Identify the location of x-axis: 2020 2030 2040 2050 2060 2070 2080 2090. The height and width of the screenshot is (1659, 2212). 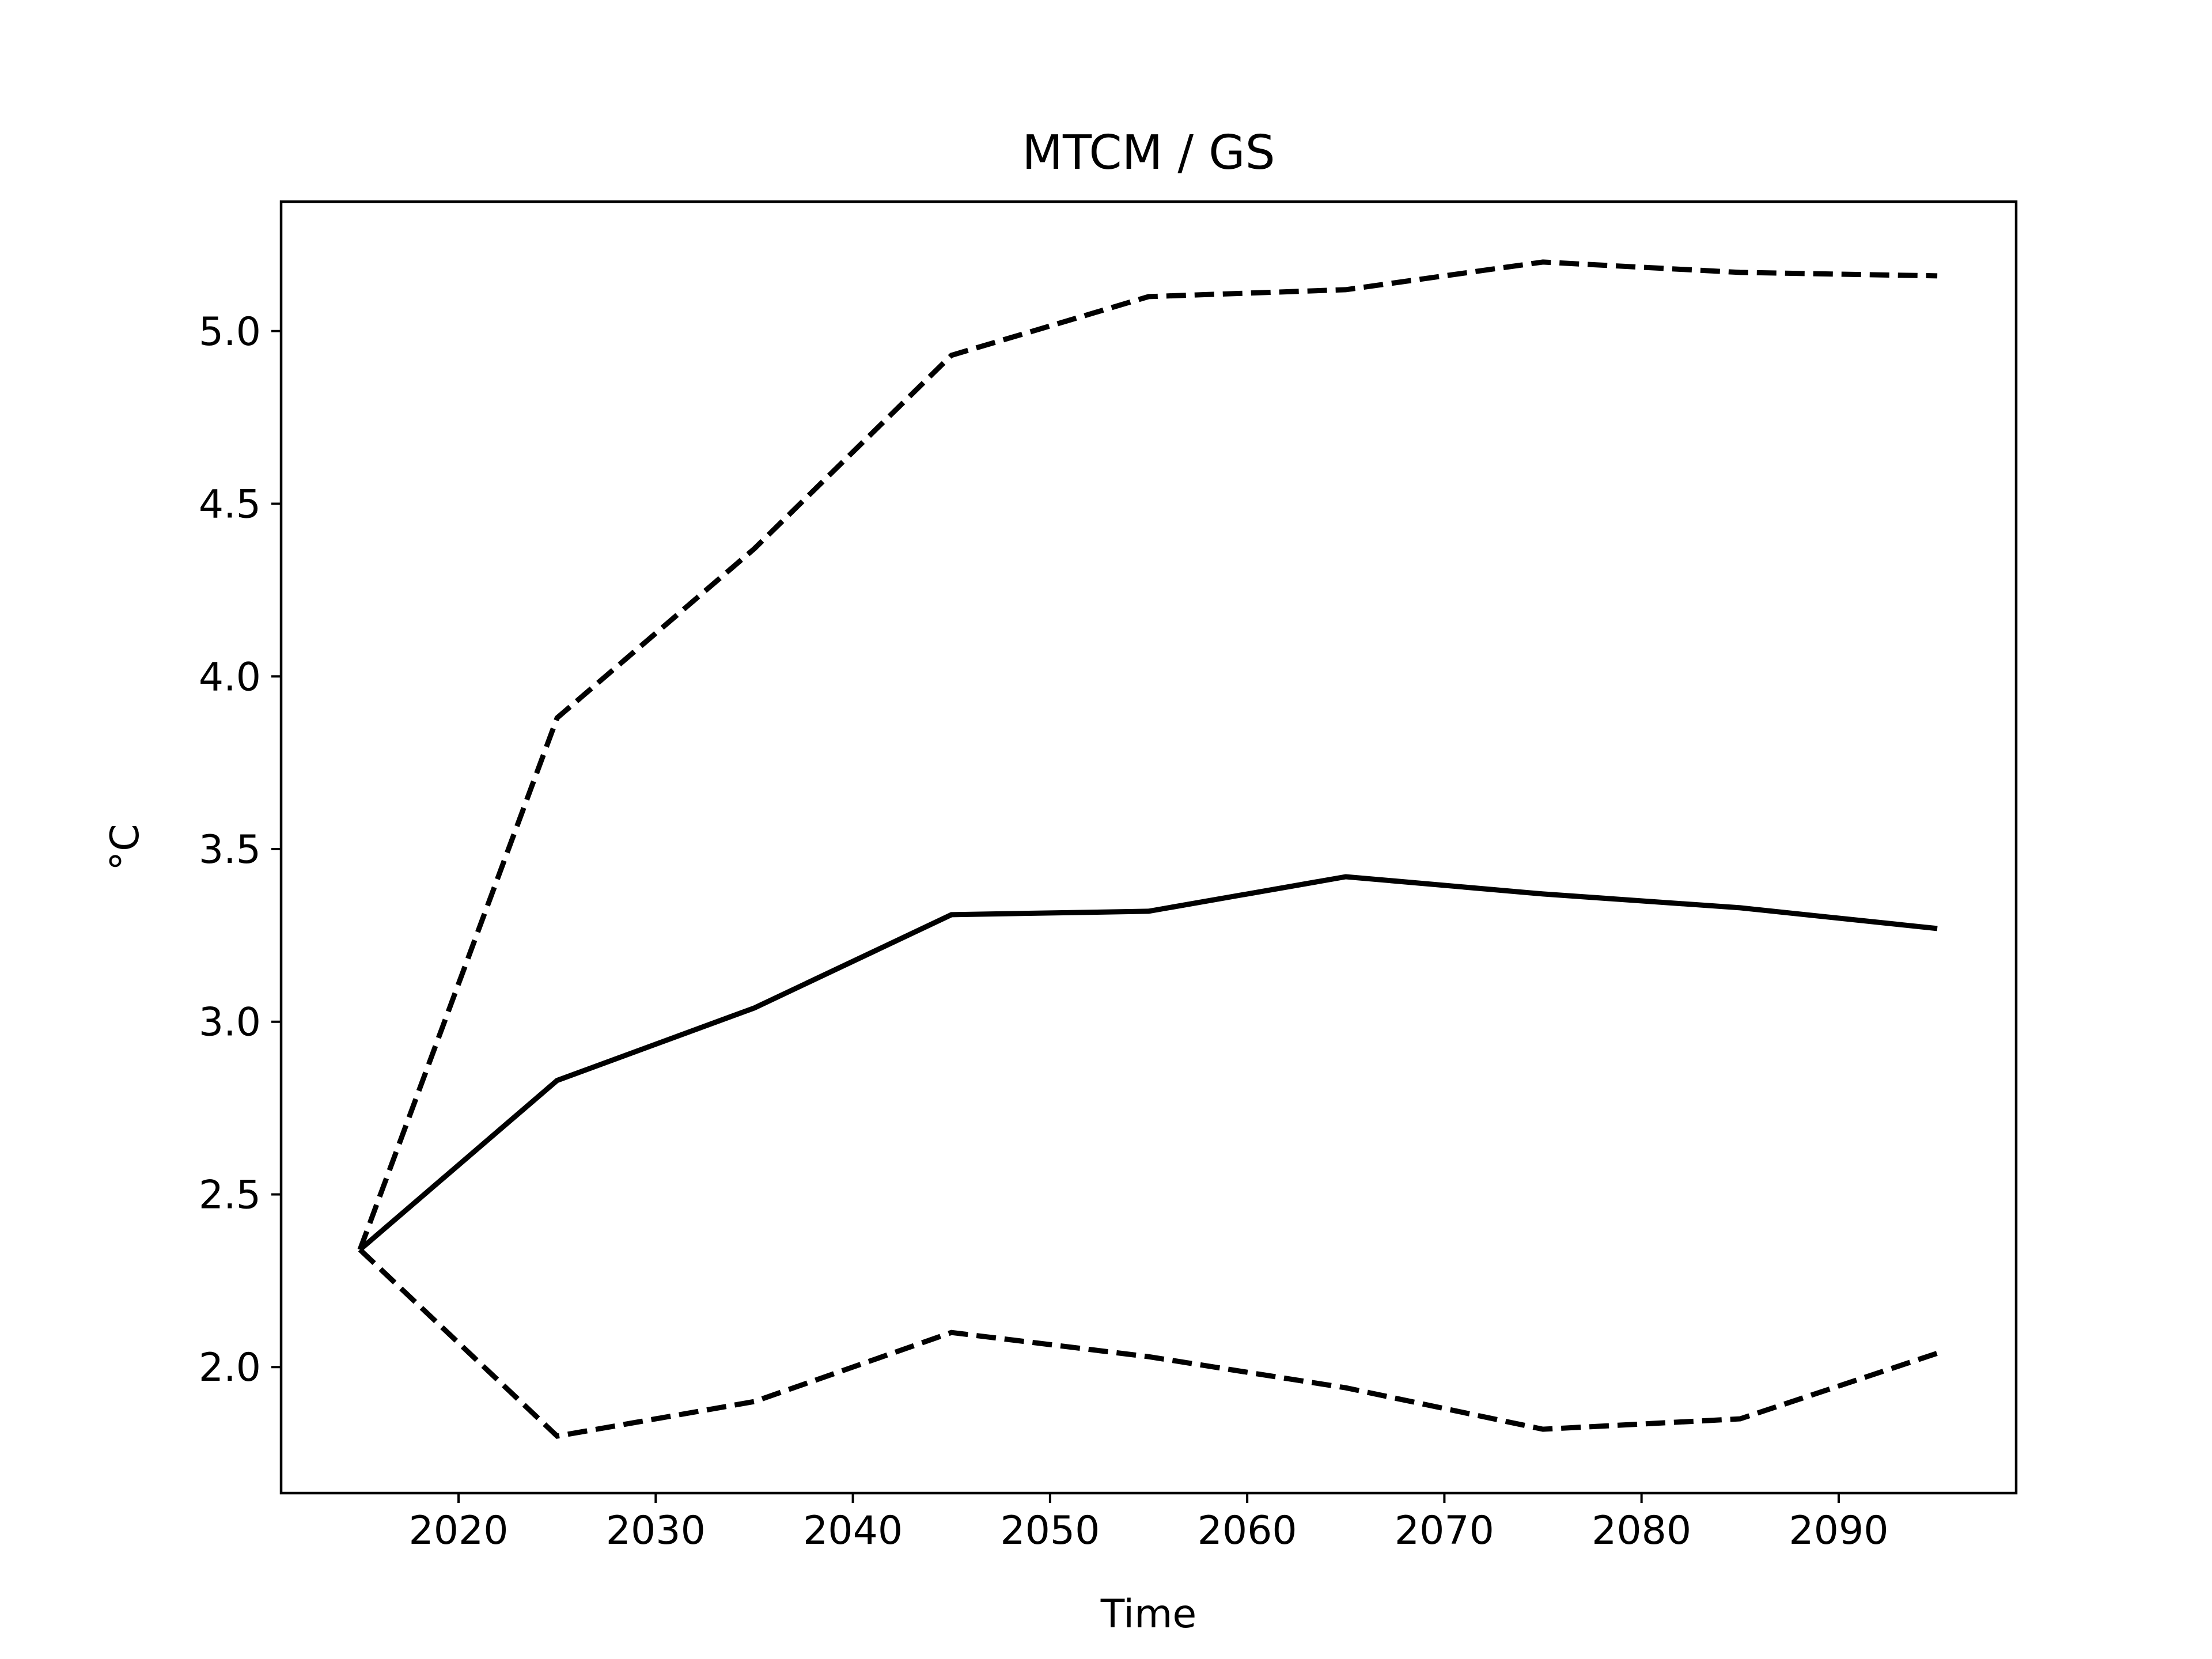
(1148, 1523).